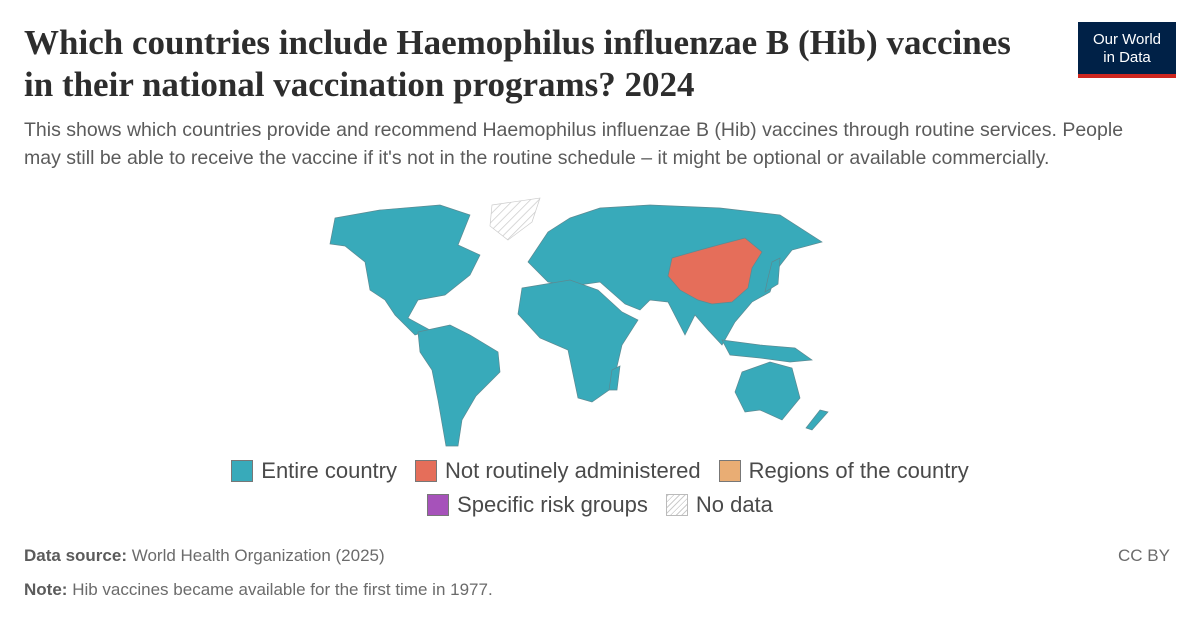 The height and width of the screenshot is (627, 1200). Describe the element at coordinates (405, 270) in the screenshot. I see `north-america` at that location.